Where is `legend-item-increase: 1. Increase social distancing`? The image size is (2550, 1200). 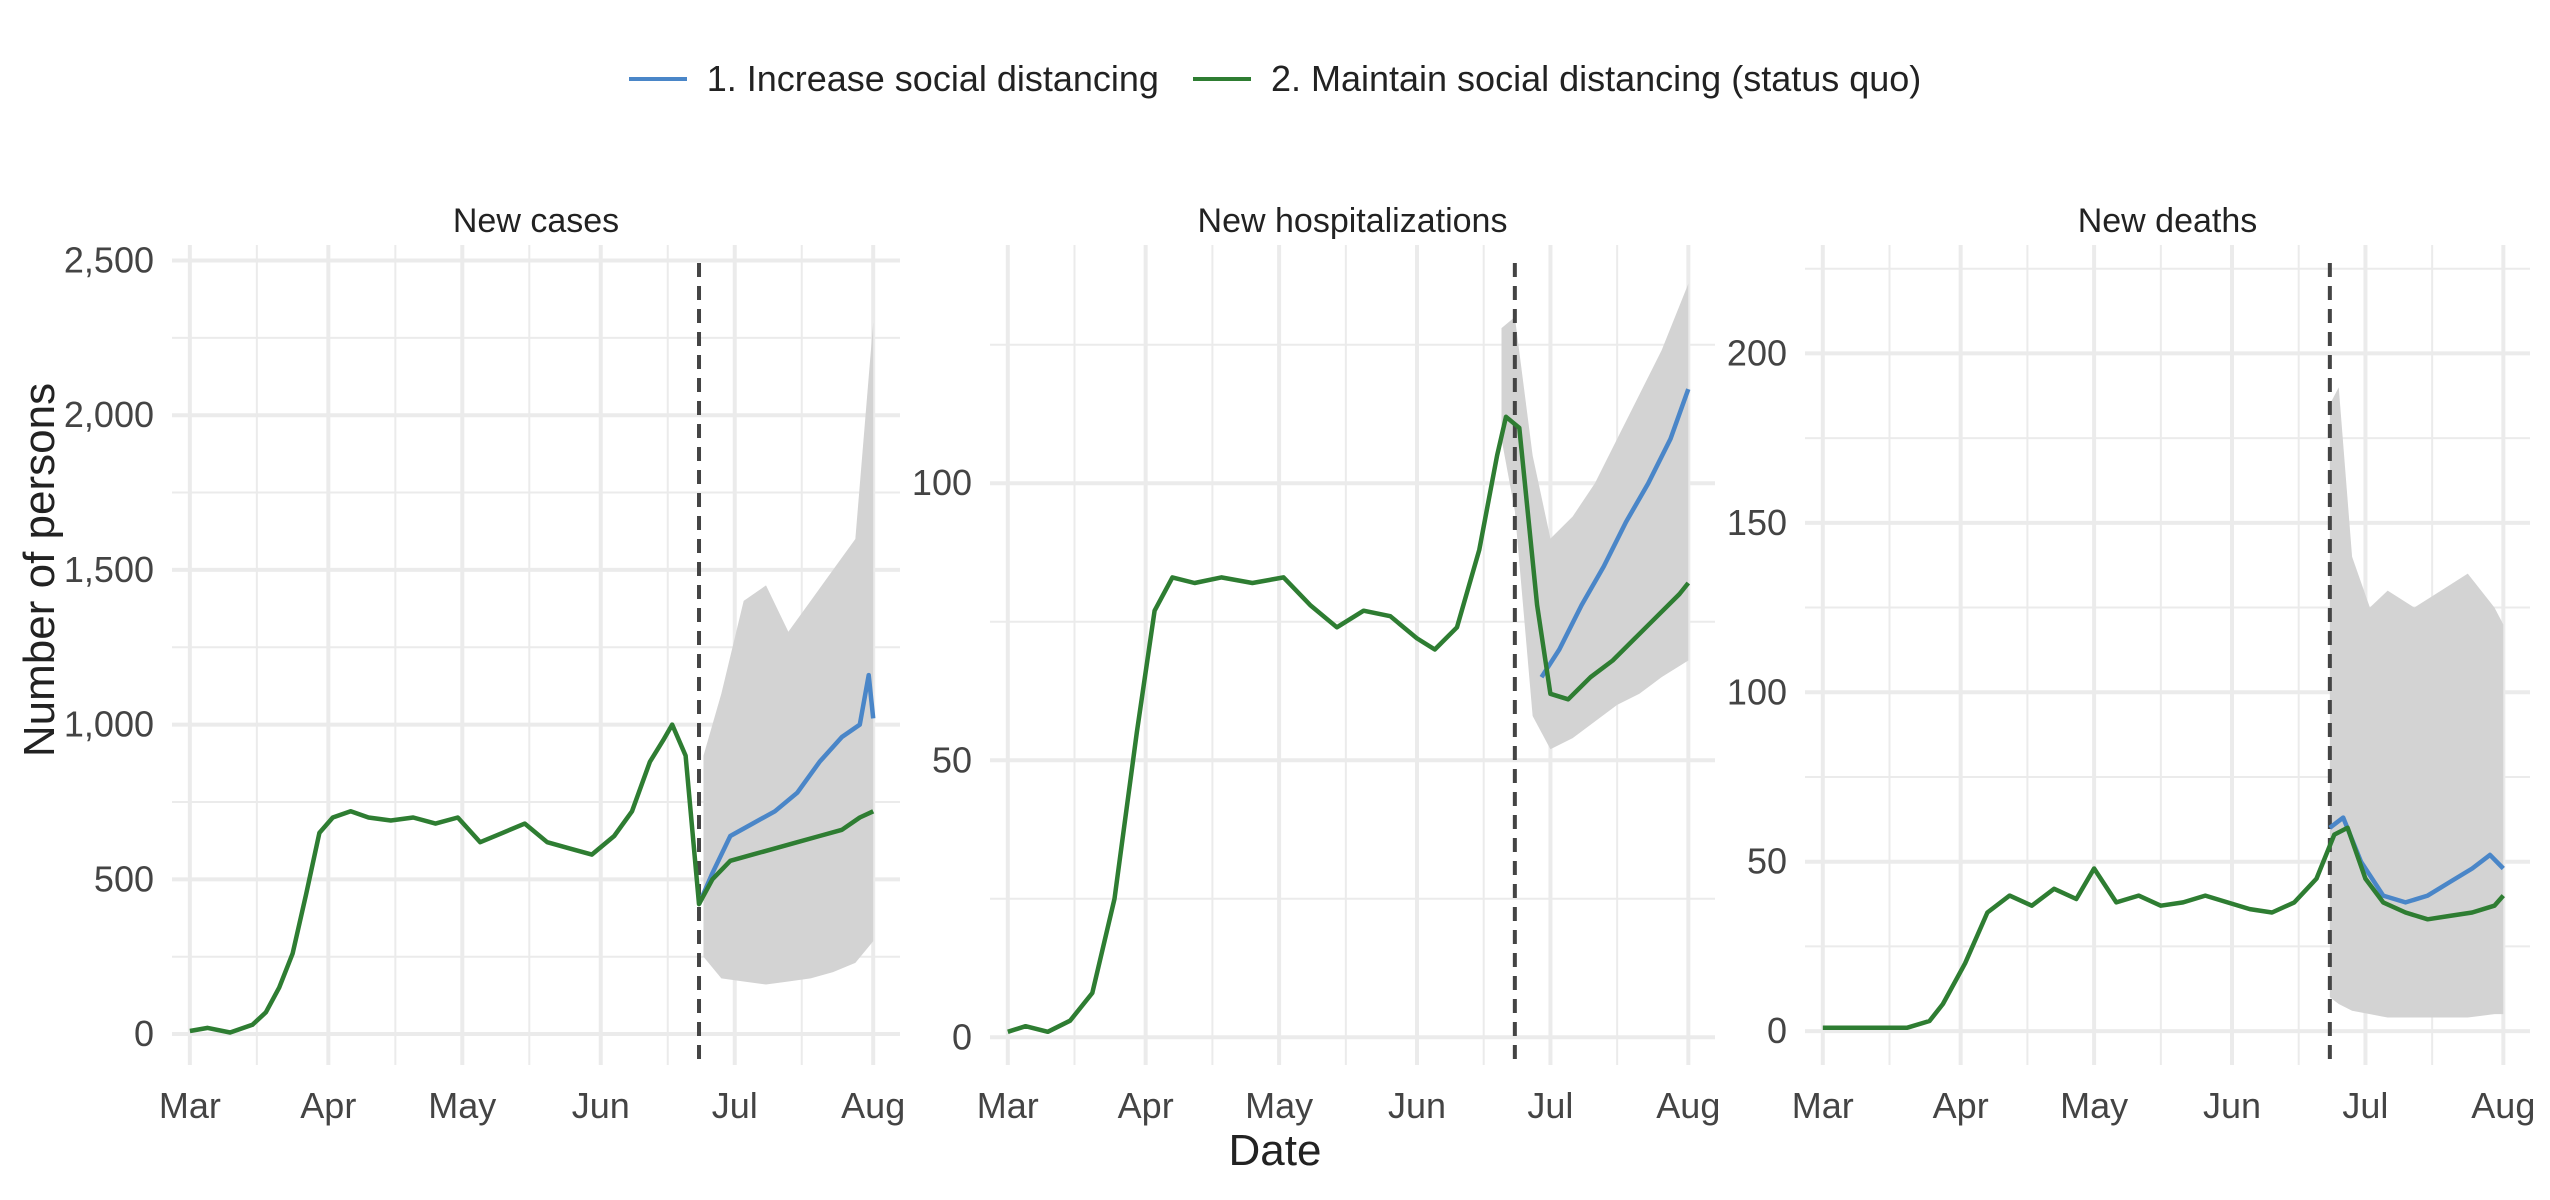 legend-item-increase: 1. Increase social distancing is located at coordinates (893, 79).